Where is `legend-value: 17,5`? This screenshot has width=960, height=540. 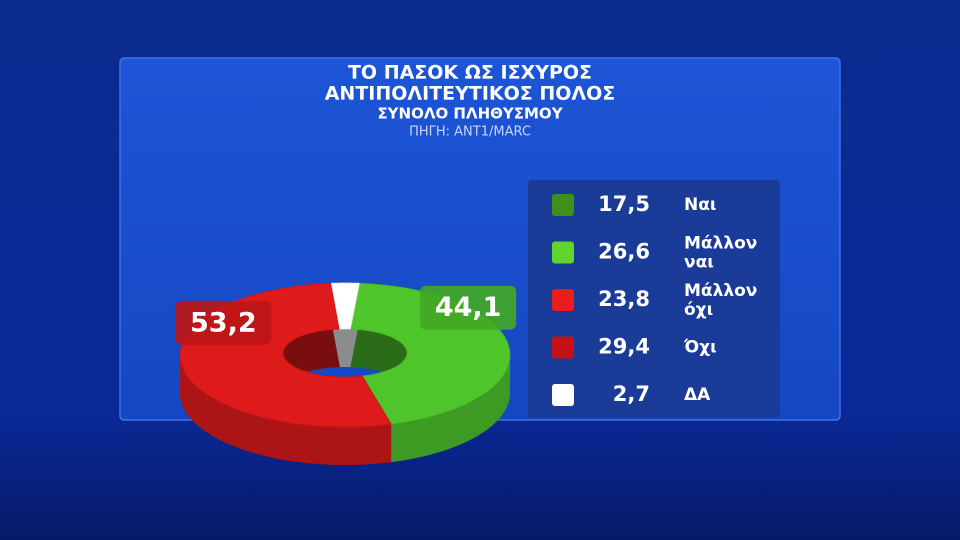
legend-value: 17,5 is located at coordinates (624, 204).